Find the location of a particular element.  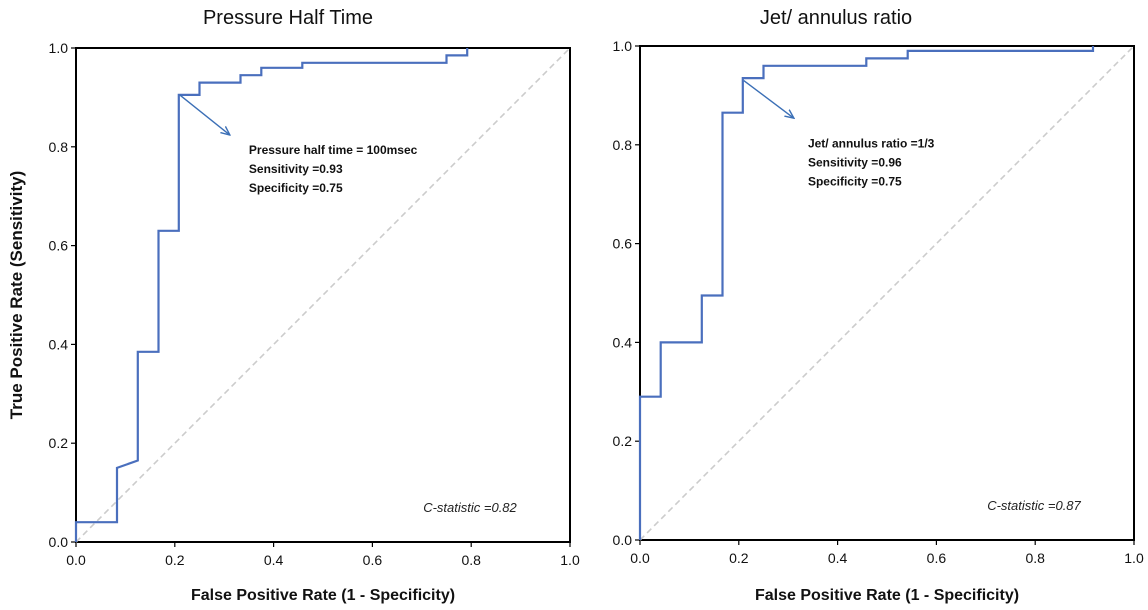

panel-title: Pressure Half Time is located at coordinates (288, 18).